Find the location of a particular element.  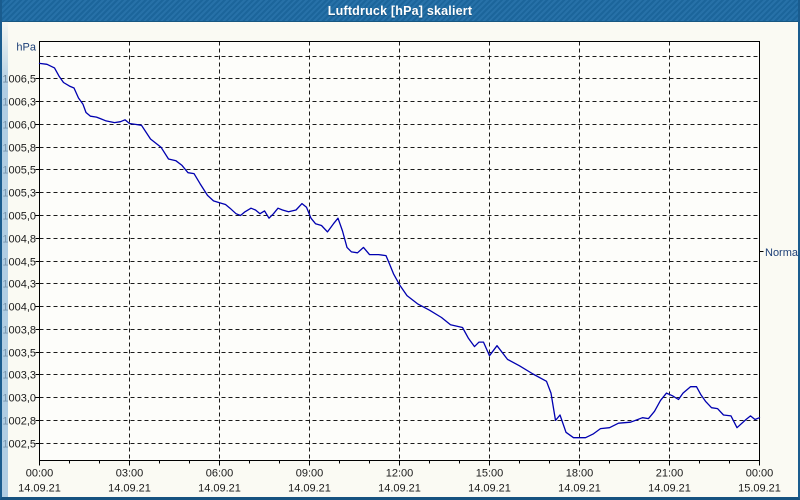

normal-marker-label: Normal is located at coordinates (782, 253).